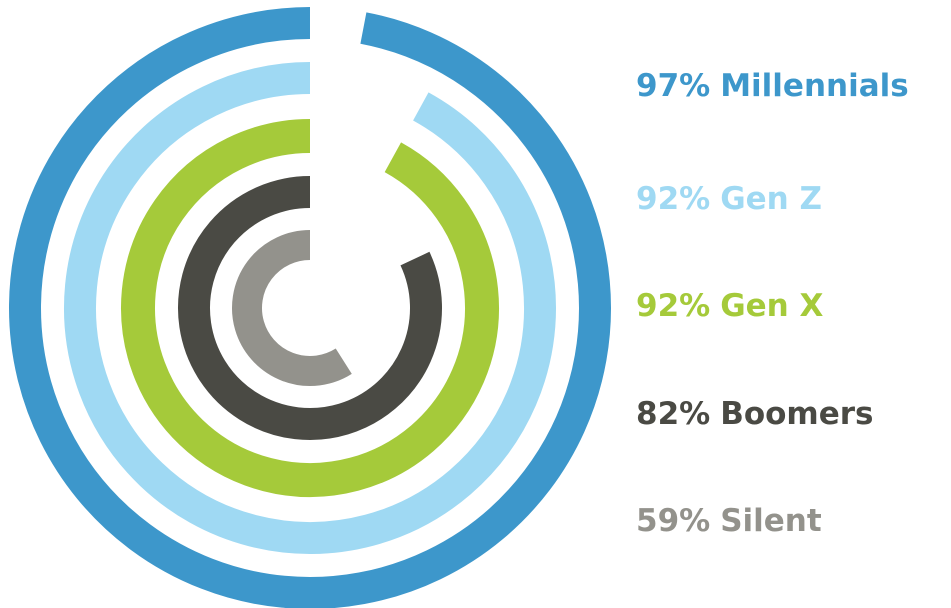 The width and height of the screenshot is (951, 608). What do you see at coordinates (796, 414) in the screenshot?
I see `category-label: Boomers` at bounding box center [796, 414].